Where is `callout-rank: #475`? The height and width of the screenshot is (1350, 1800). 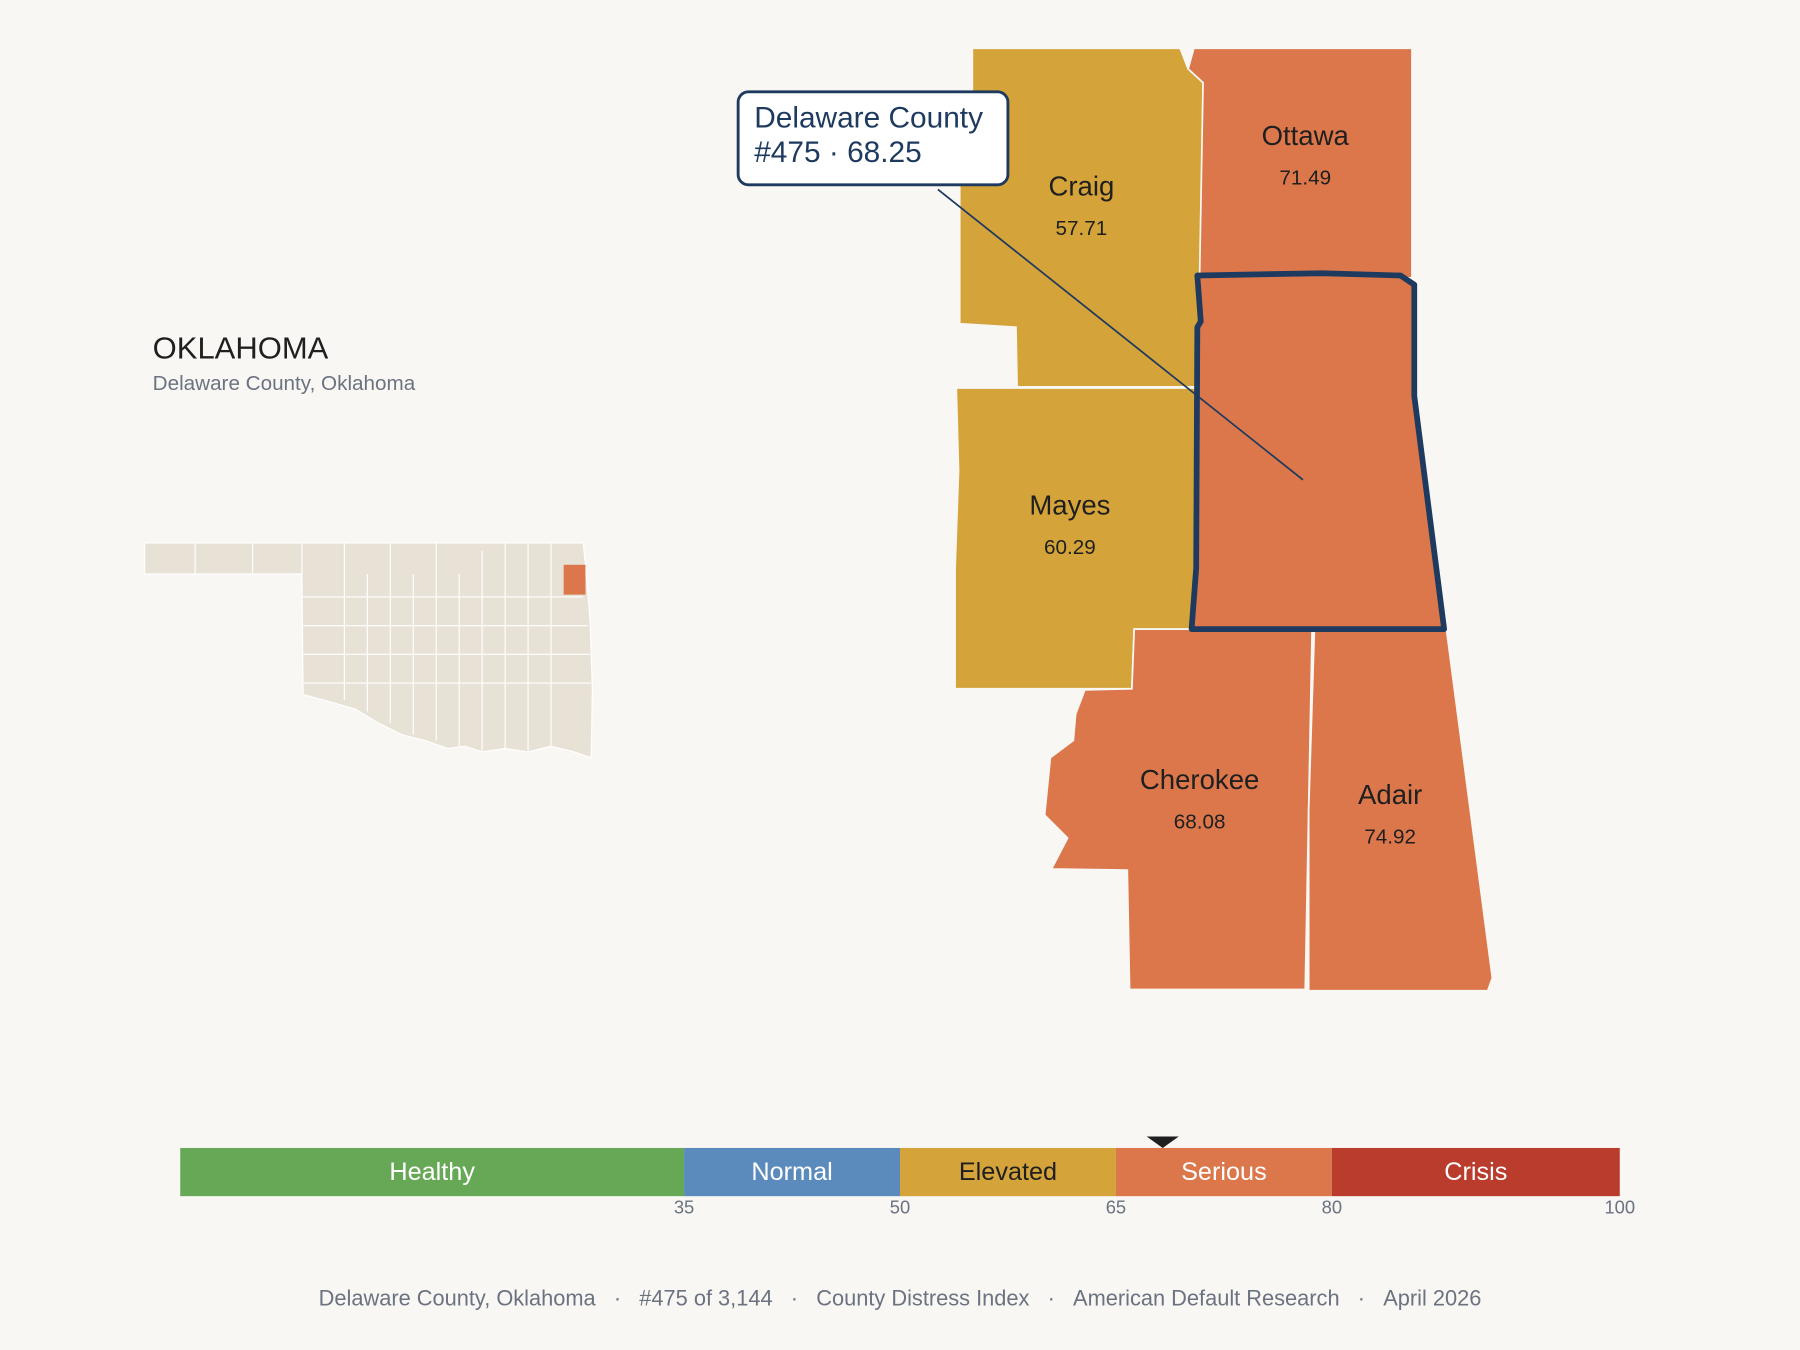
callout-rank: #475 is located at coordinates (787, 152).